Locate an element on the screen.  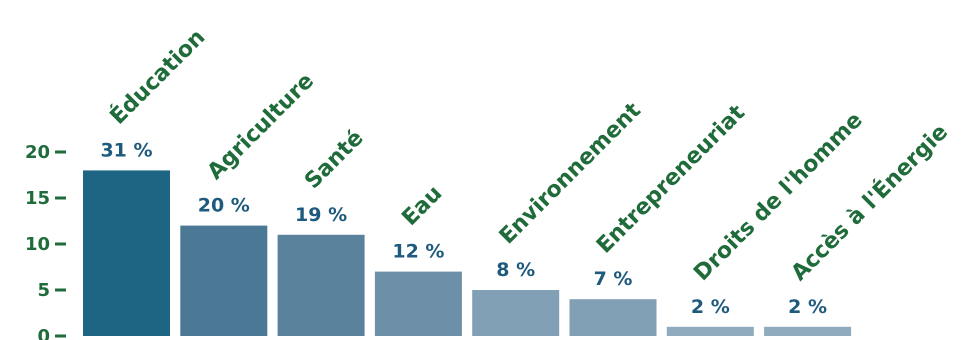
y-axis-ticks: 0 5 10 15 20 is located at coordinates (45, 241).